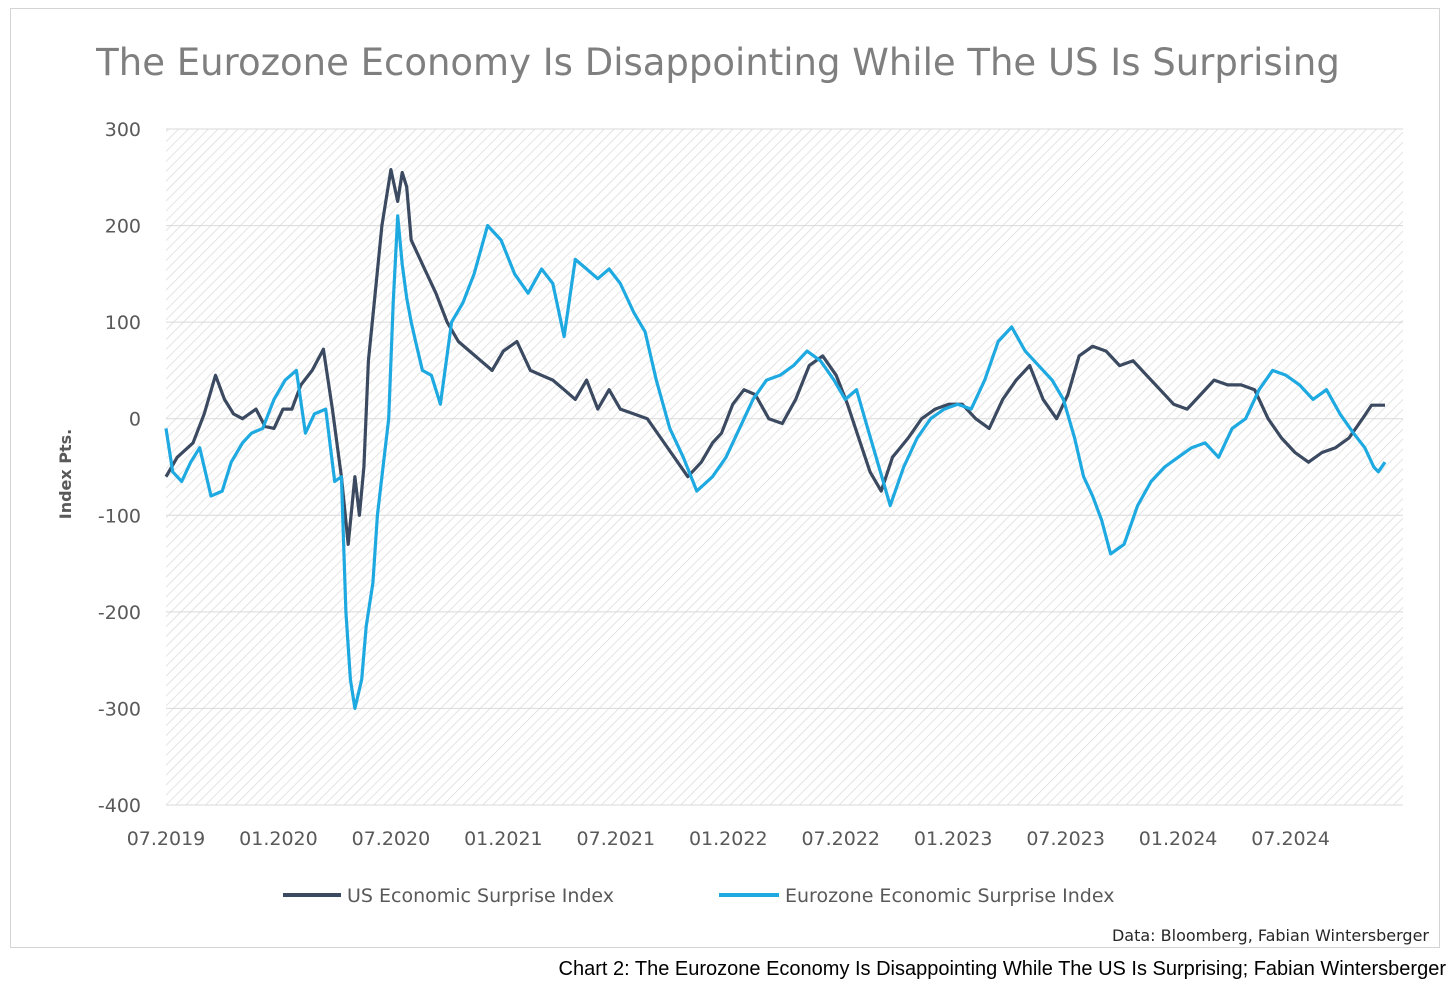  I want to click on y-tick-label: 100, so click(123, 323).